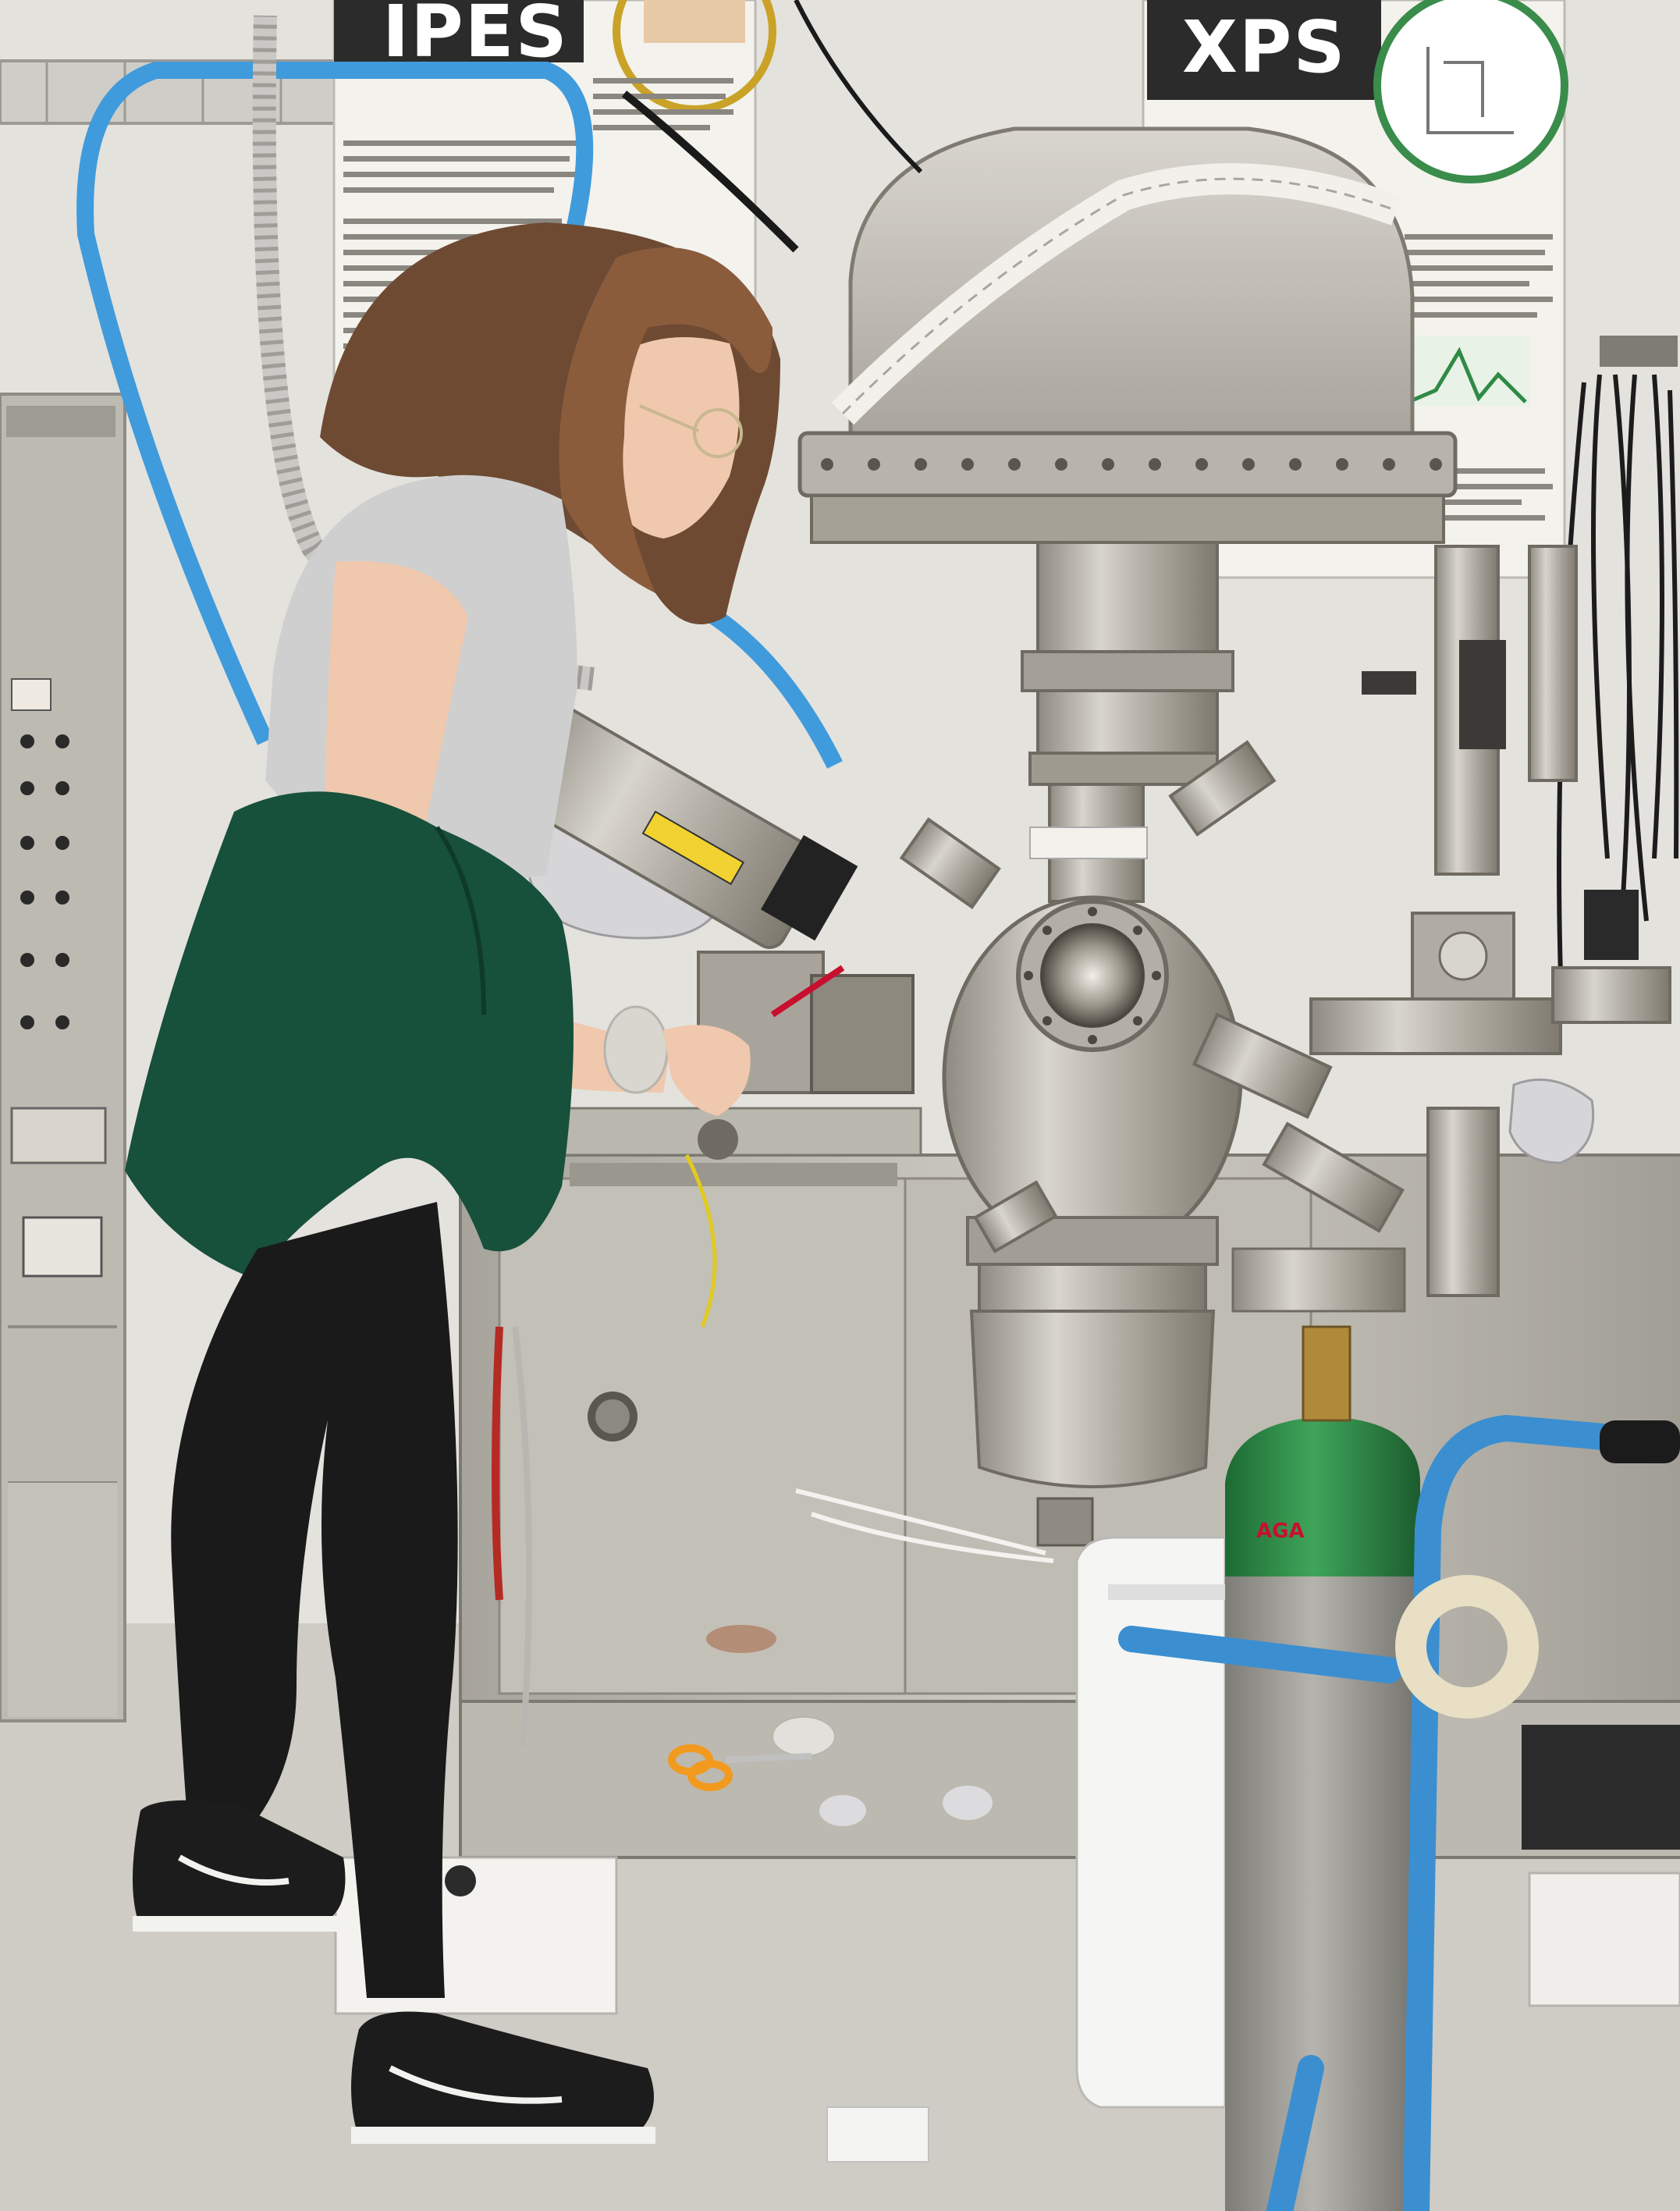  I want to click on cylinder-cart, so click(1385, 1812).